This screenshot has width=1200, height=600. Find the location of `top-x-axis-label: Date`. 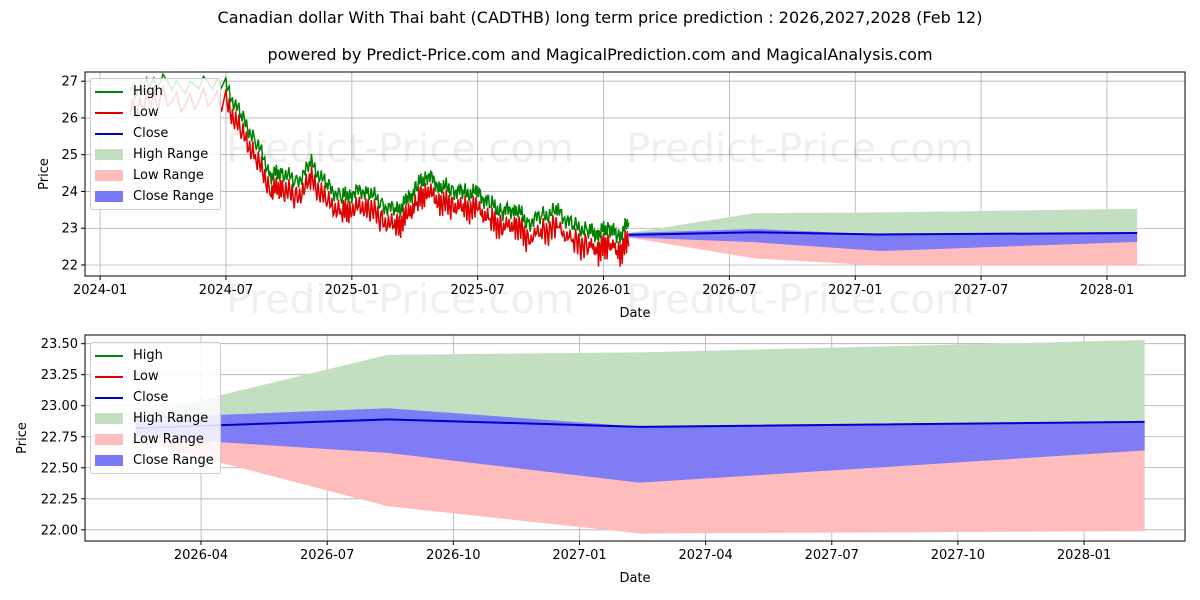

top-x-axis-label: Date is located at coordinates (634, 313).